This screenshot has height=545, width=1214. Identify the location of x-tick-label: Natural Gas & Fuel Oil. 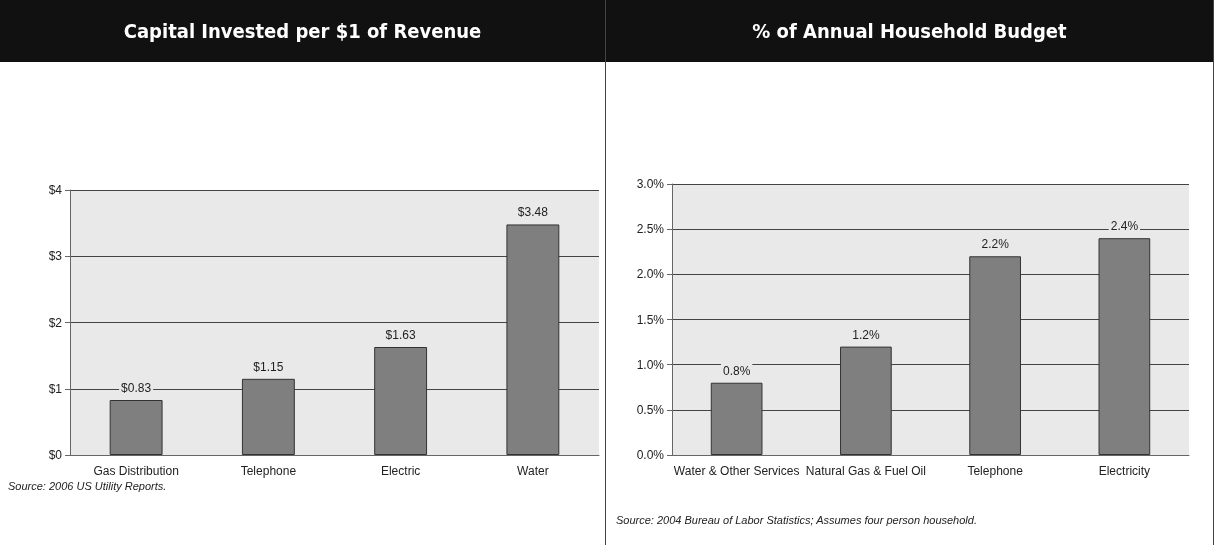
(865, 471).